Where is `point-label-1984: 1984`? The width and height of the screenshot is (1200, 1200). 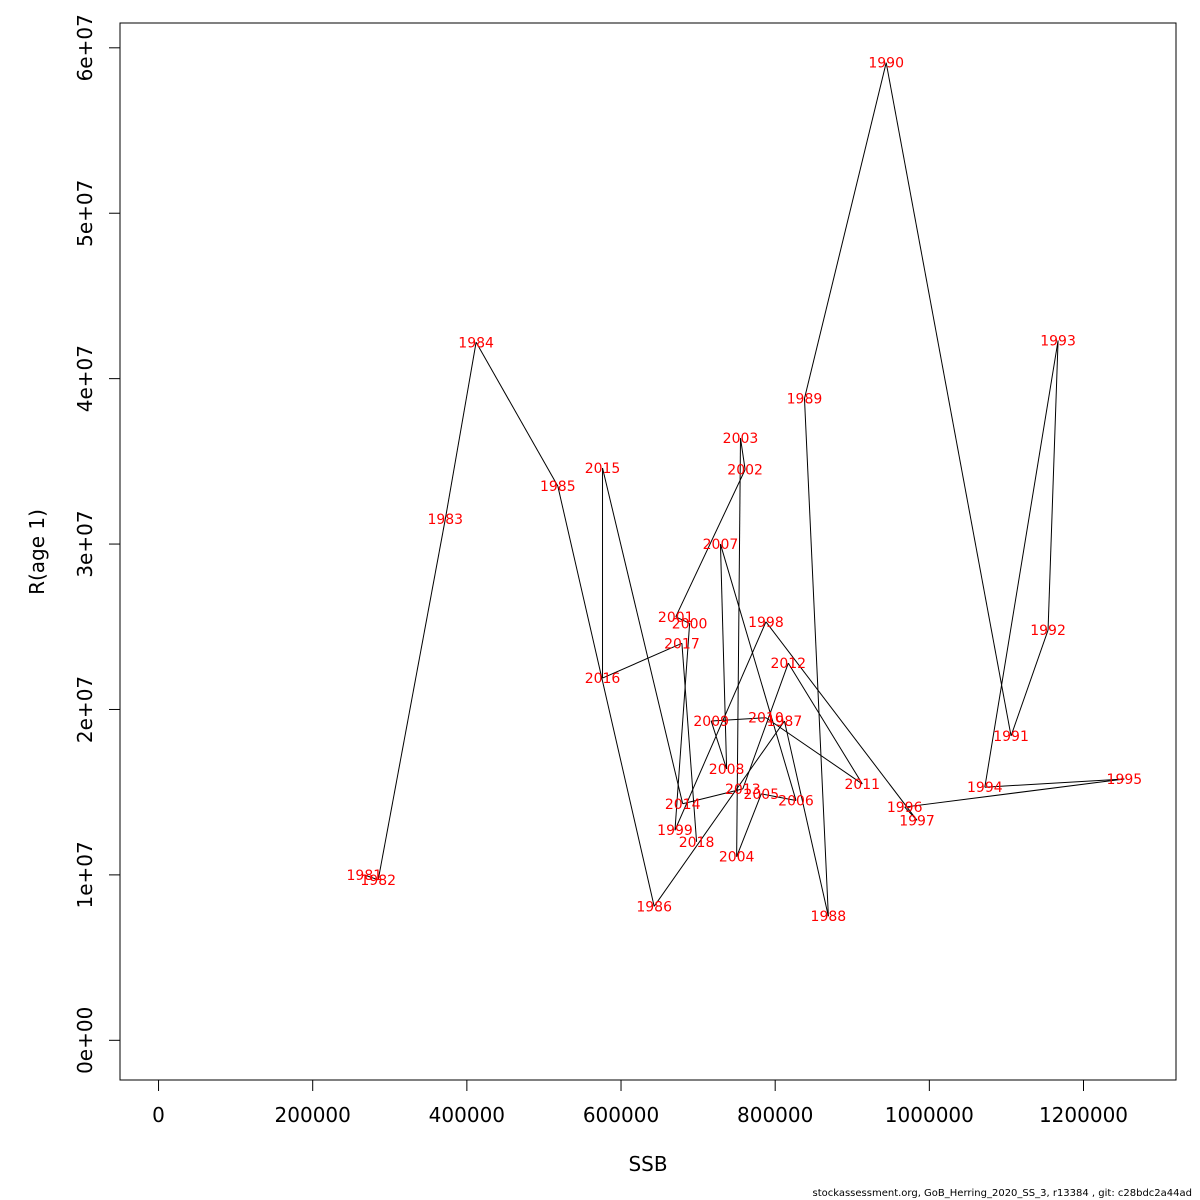 point-label-1984: 1984 is located at coordinates (476, 343).